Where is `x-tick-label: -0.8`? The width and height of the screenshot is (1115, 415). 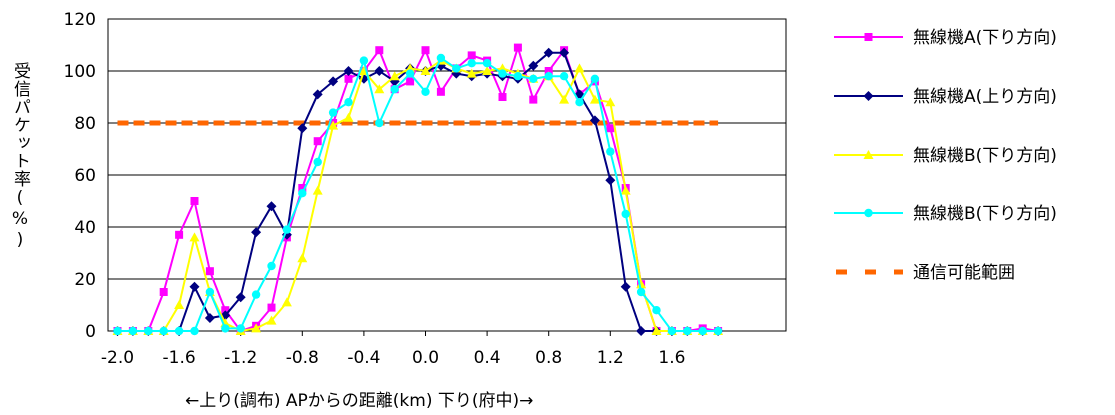 x-tick-label: -0.8 is located at coordinates (302, 358).